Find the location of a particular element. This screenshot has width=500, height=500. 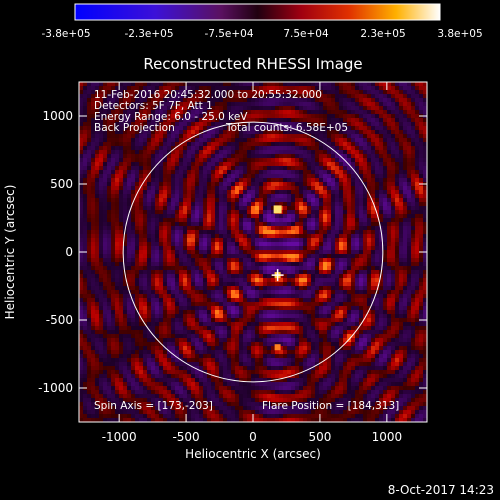

spin-axis-text: Spin Axis = [173,-203] is located at coordinates (153, 406).